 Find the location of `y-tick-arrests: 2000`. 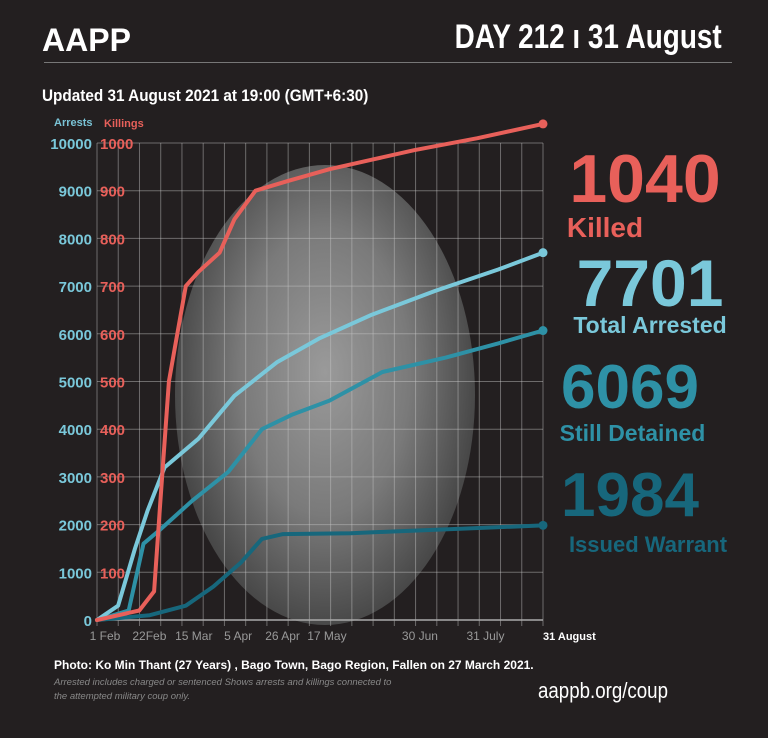

y-tick-arrests: 2000 is located at coordinates (75, 526).